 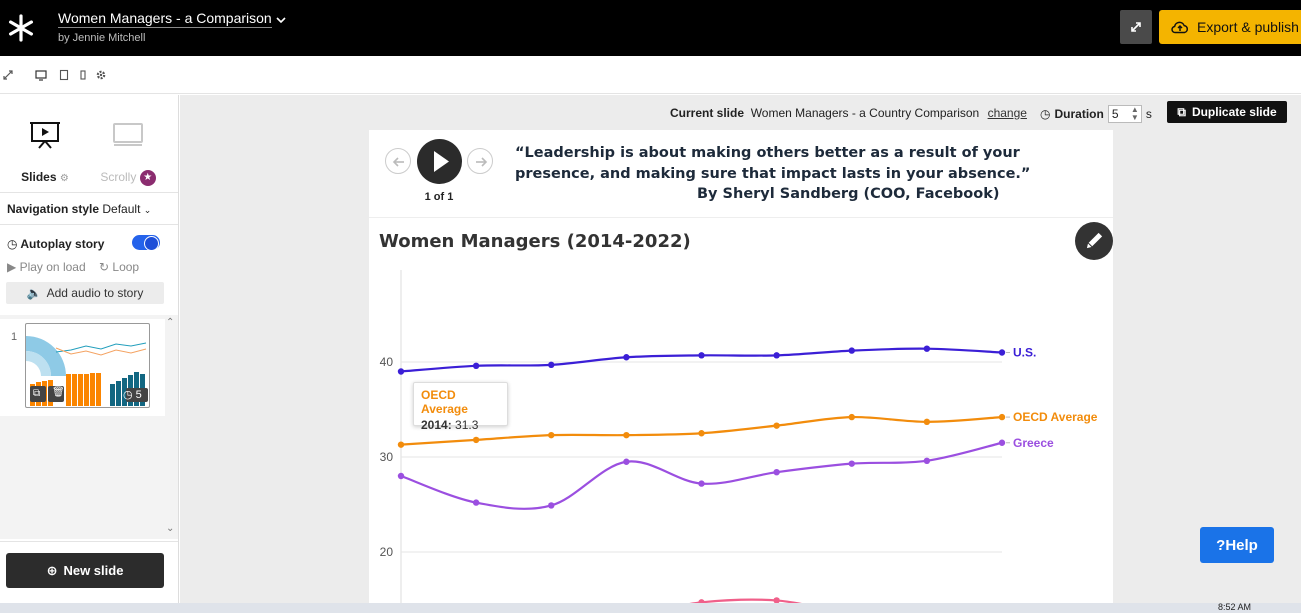 What do you see at coordinates (45, 135) in the screenshot?
I see `presentation-icon` at bounding box center [45, 135].